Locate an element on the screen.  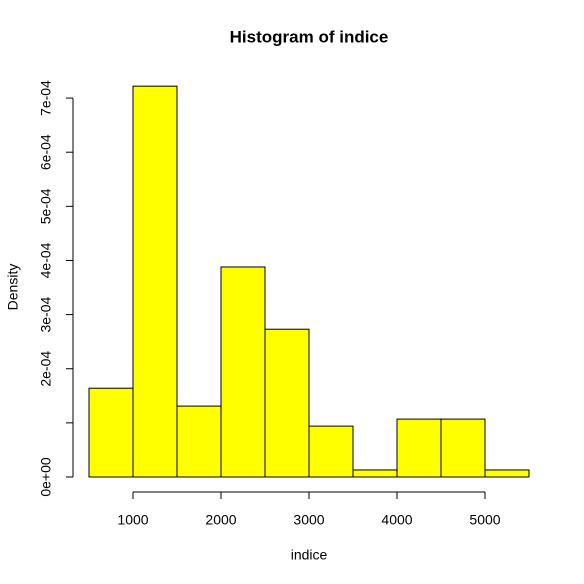
x-tick-label: 3000 is located at coordinates (308, 520).